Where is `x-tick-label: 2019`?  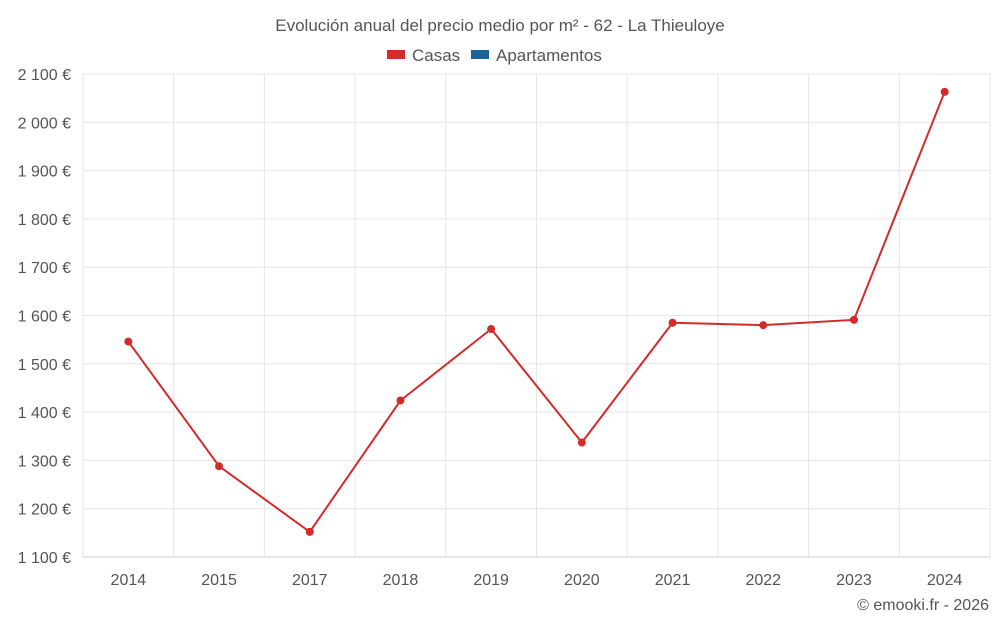 x-tick-label: 2019 is located at coordinates (491, 580).